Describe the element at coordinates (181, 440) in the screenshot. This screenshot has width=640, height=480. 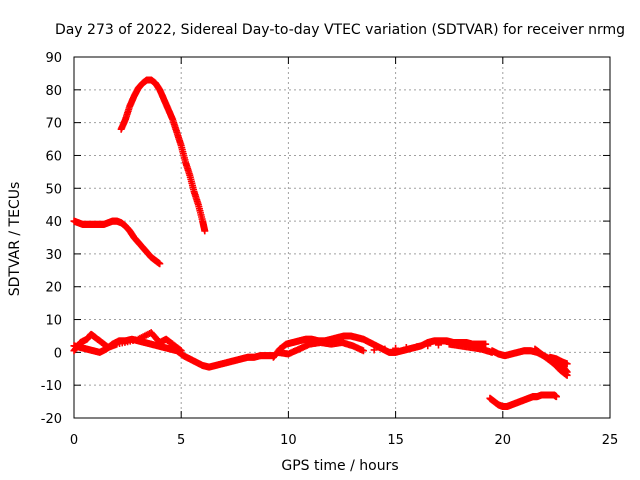
I see `x-tick-label: 5` at that location.